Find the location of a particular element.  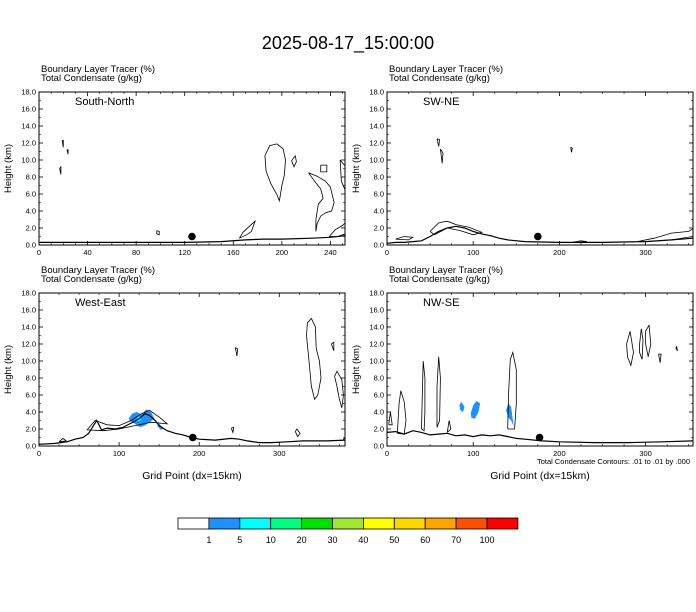

colorbar-label: 30 is located at coordinates (332, 540).